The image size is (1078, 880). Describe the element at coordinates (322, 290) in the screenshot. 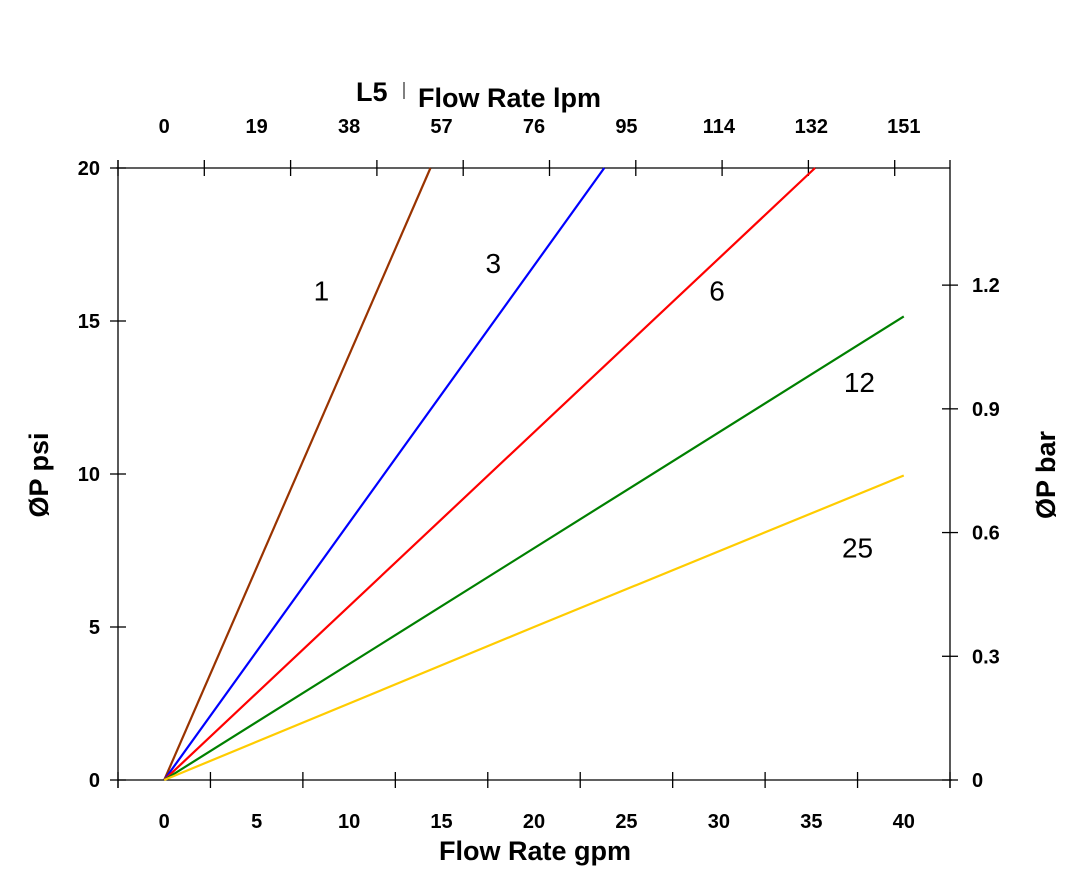

I see `series-label-1: 1` at that location.